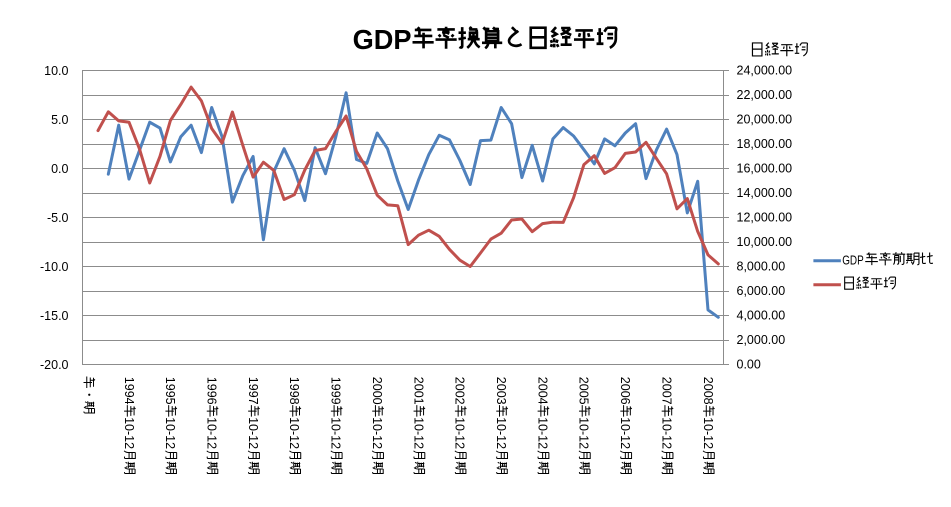 This screenshot has width=951, height=507. Describe the element at coordinates (765, 70) in the screenshot. I see `svg-text: 24,000.00` at that location.